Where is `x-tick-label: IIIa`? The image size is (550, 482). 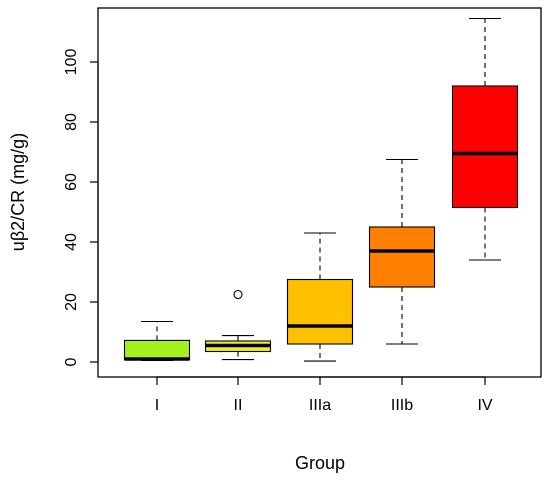
x-tick-label: IIIa is located at coordinates (320, 405).